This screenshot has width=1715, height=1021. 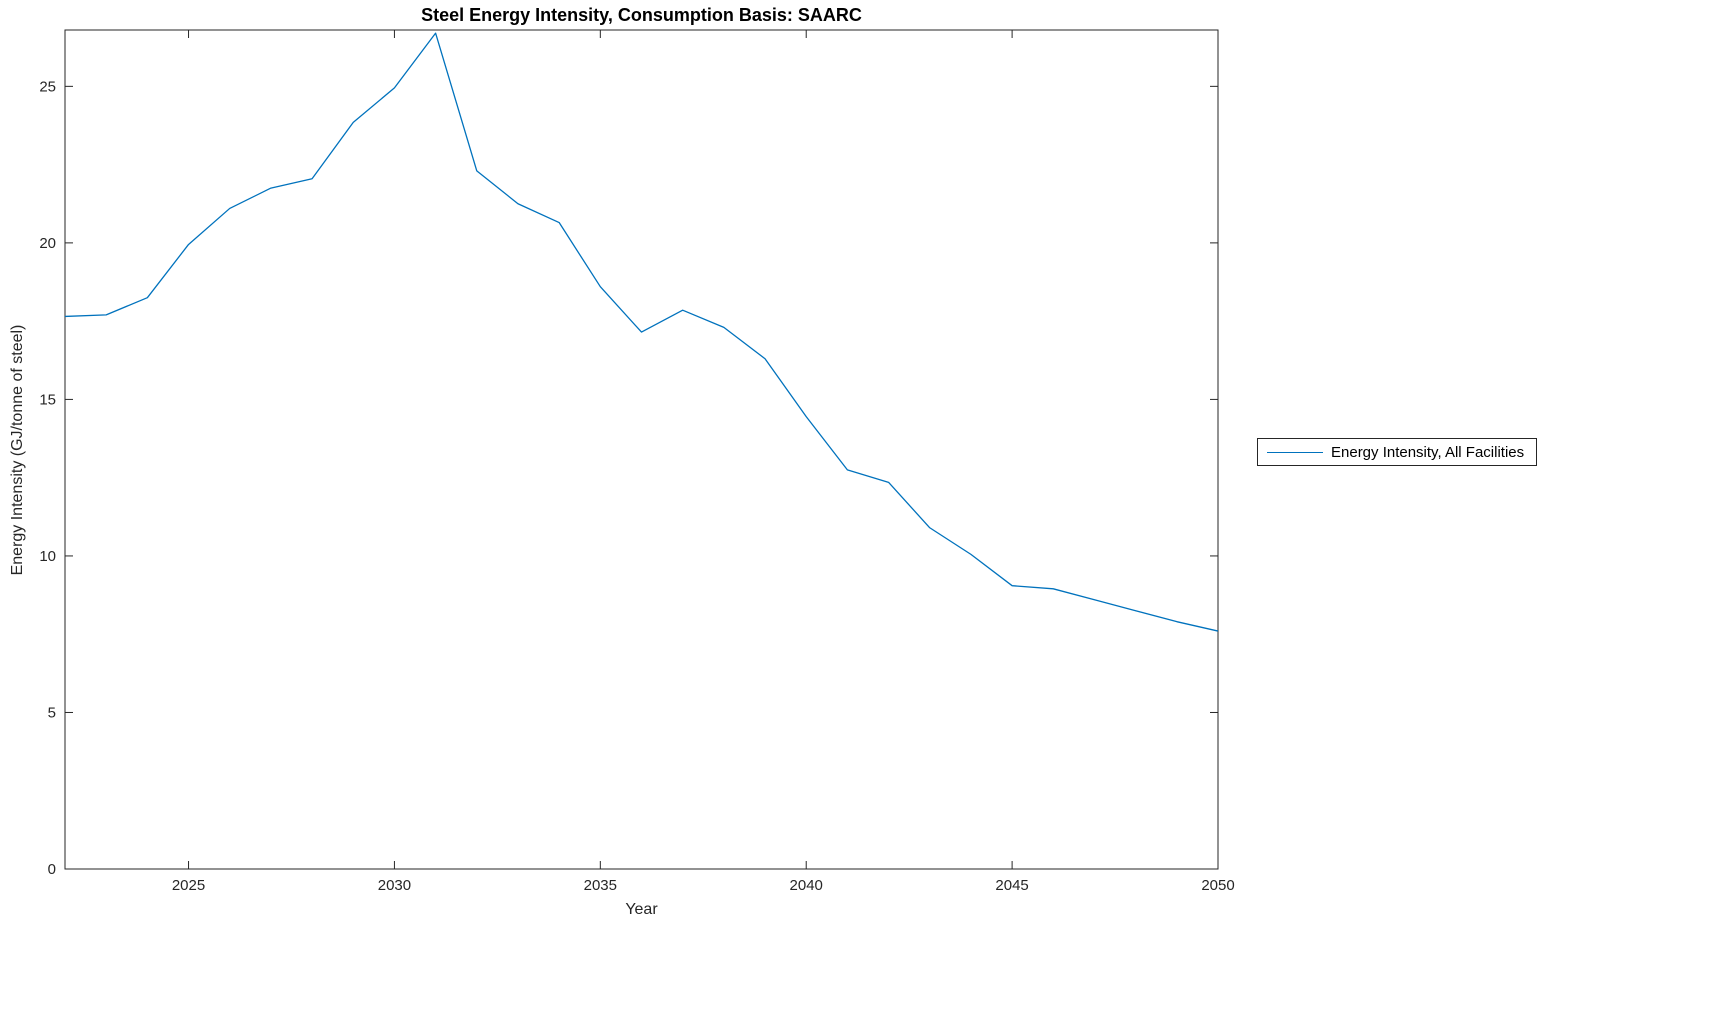 I want to click on legend: Energy Intensity, All Facilities, so click(x=1397, y=452).